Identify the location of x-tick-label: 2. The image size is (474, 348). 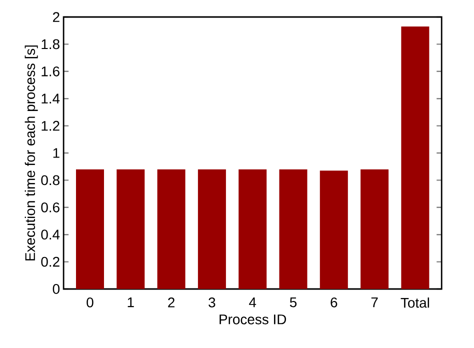
(171, 302).